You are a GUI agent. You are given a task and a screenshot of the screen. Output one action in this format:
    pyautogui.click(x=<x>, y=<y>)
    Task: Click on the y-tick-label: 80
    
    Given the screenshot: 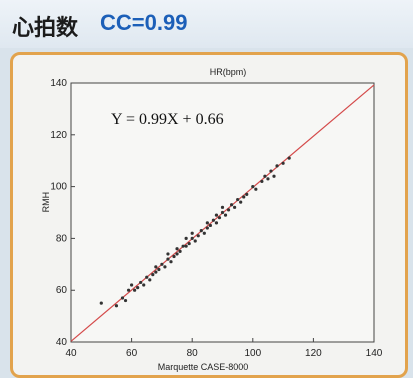 What is the action you would take?
    pyautogui.click(x=62, y=238)
    